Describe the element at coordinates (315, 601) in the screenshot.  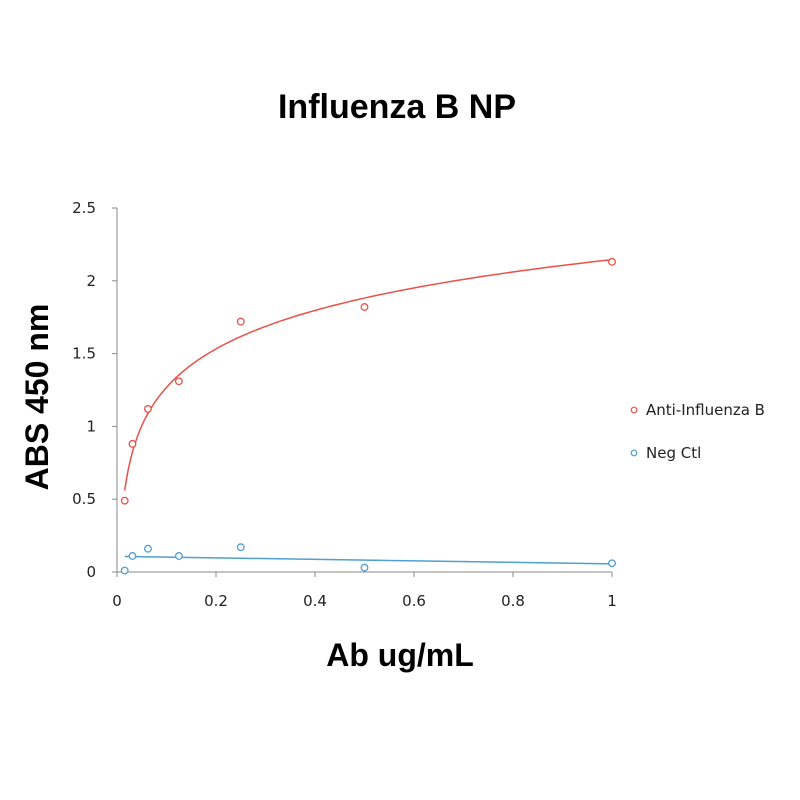
I see `x-tick-label: 0.4` at that location.